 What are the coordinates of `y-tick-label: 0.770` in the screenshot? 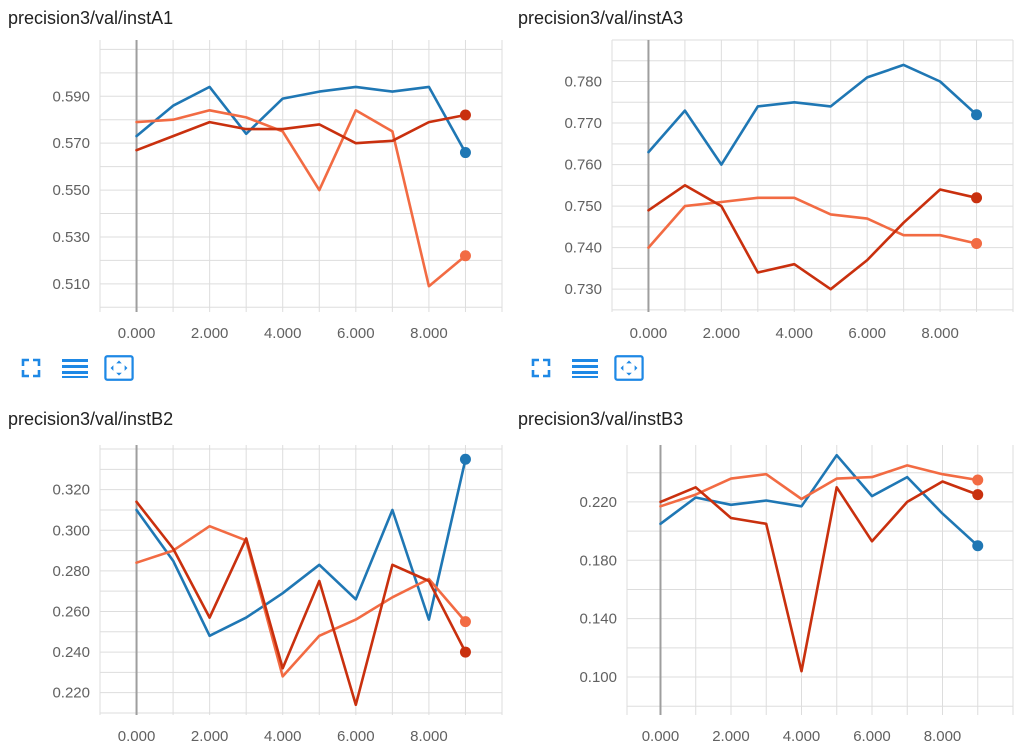 It's located at (583, 123).